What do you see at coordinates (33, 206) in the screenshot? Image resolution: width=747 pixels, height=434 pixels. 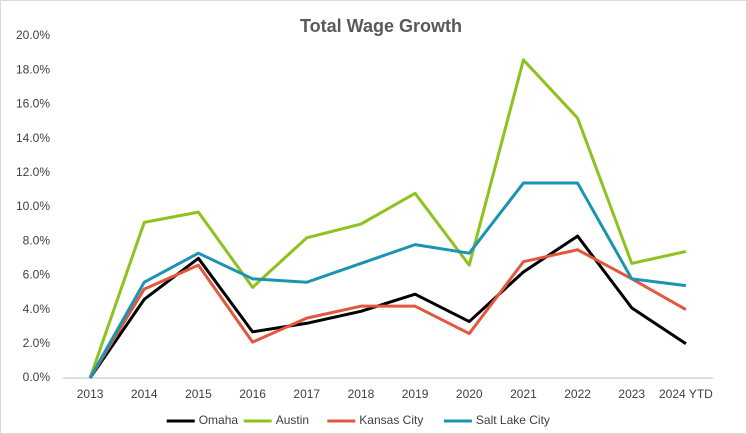 I see `y-tick-label: 10.0%` at bounding box center [33, 206].